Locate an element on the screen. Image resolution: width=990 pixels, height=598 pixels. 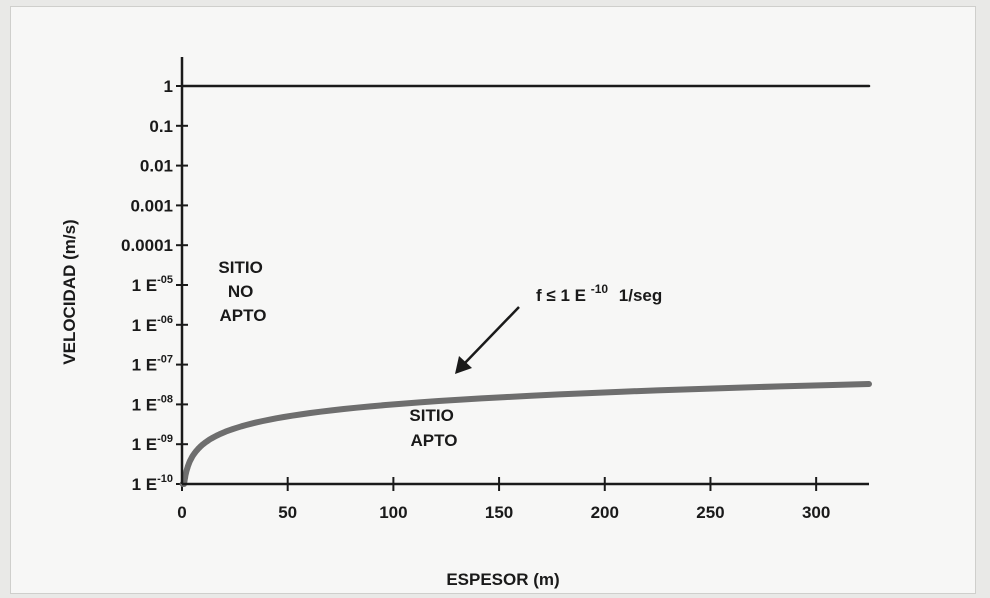
y-tick-label-base: 0.01 is located at coordinates (156, 166).